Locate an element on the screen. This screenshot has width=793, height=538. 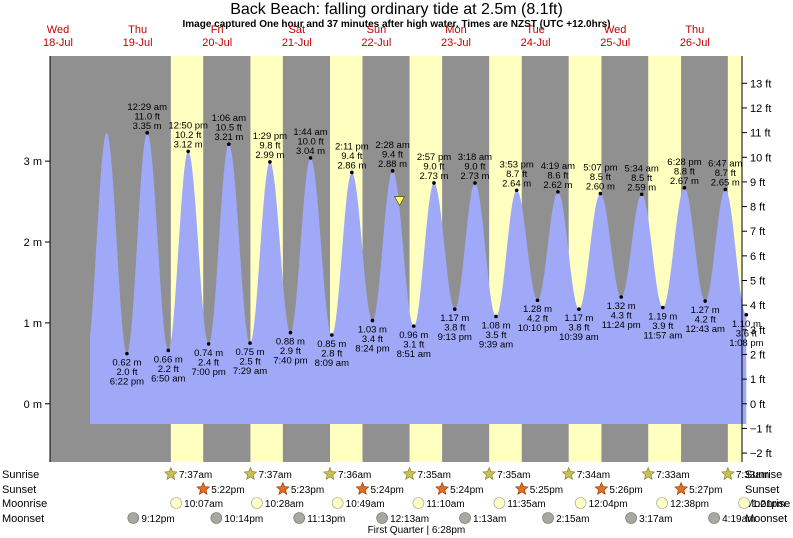
extreme-label: 4.2 ft is located at coordinates (705, 320).